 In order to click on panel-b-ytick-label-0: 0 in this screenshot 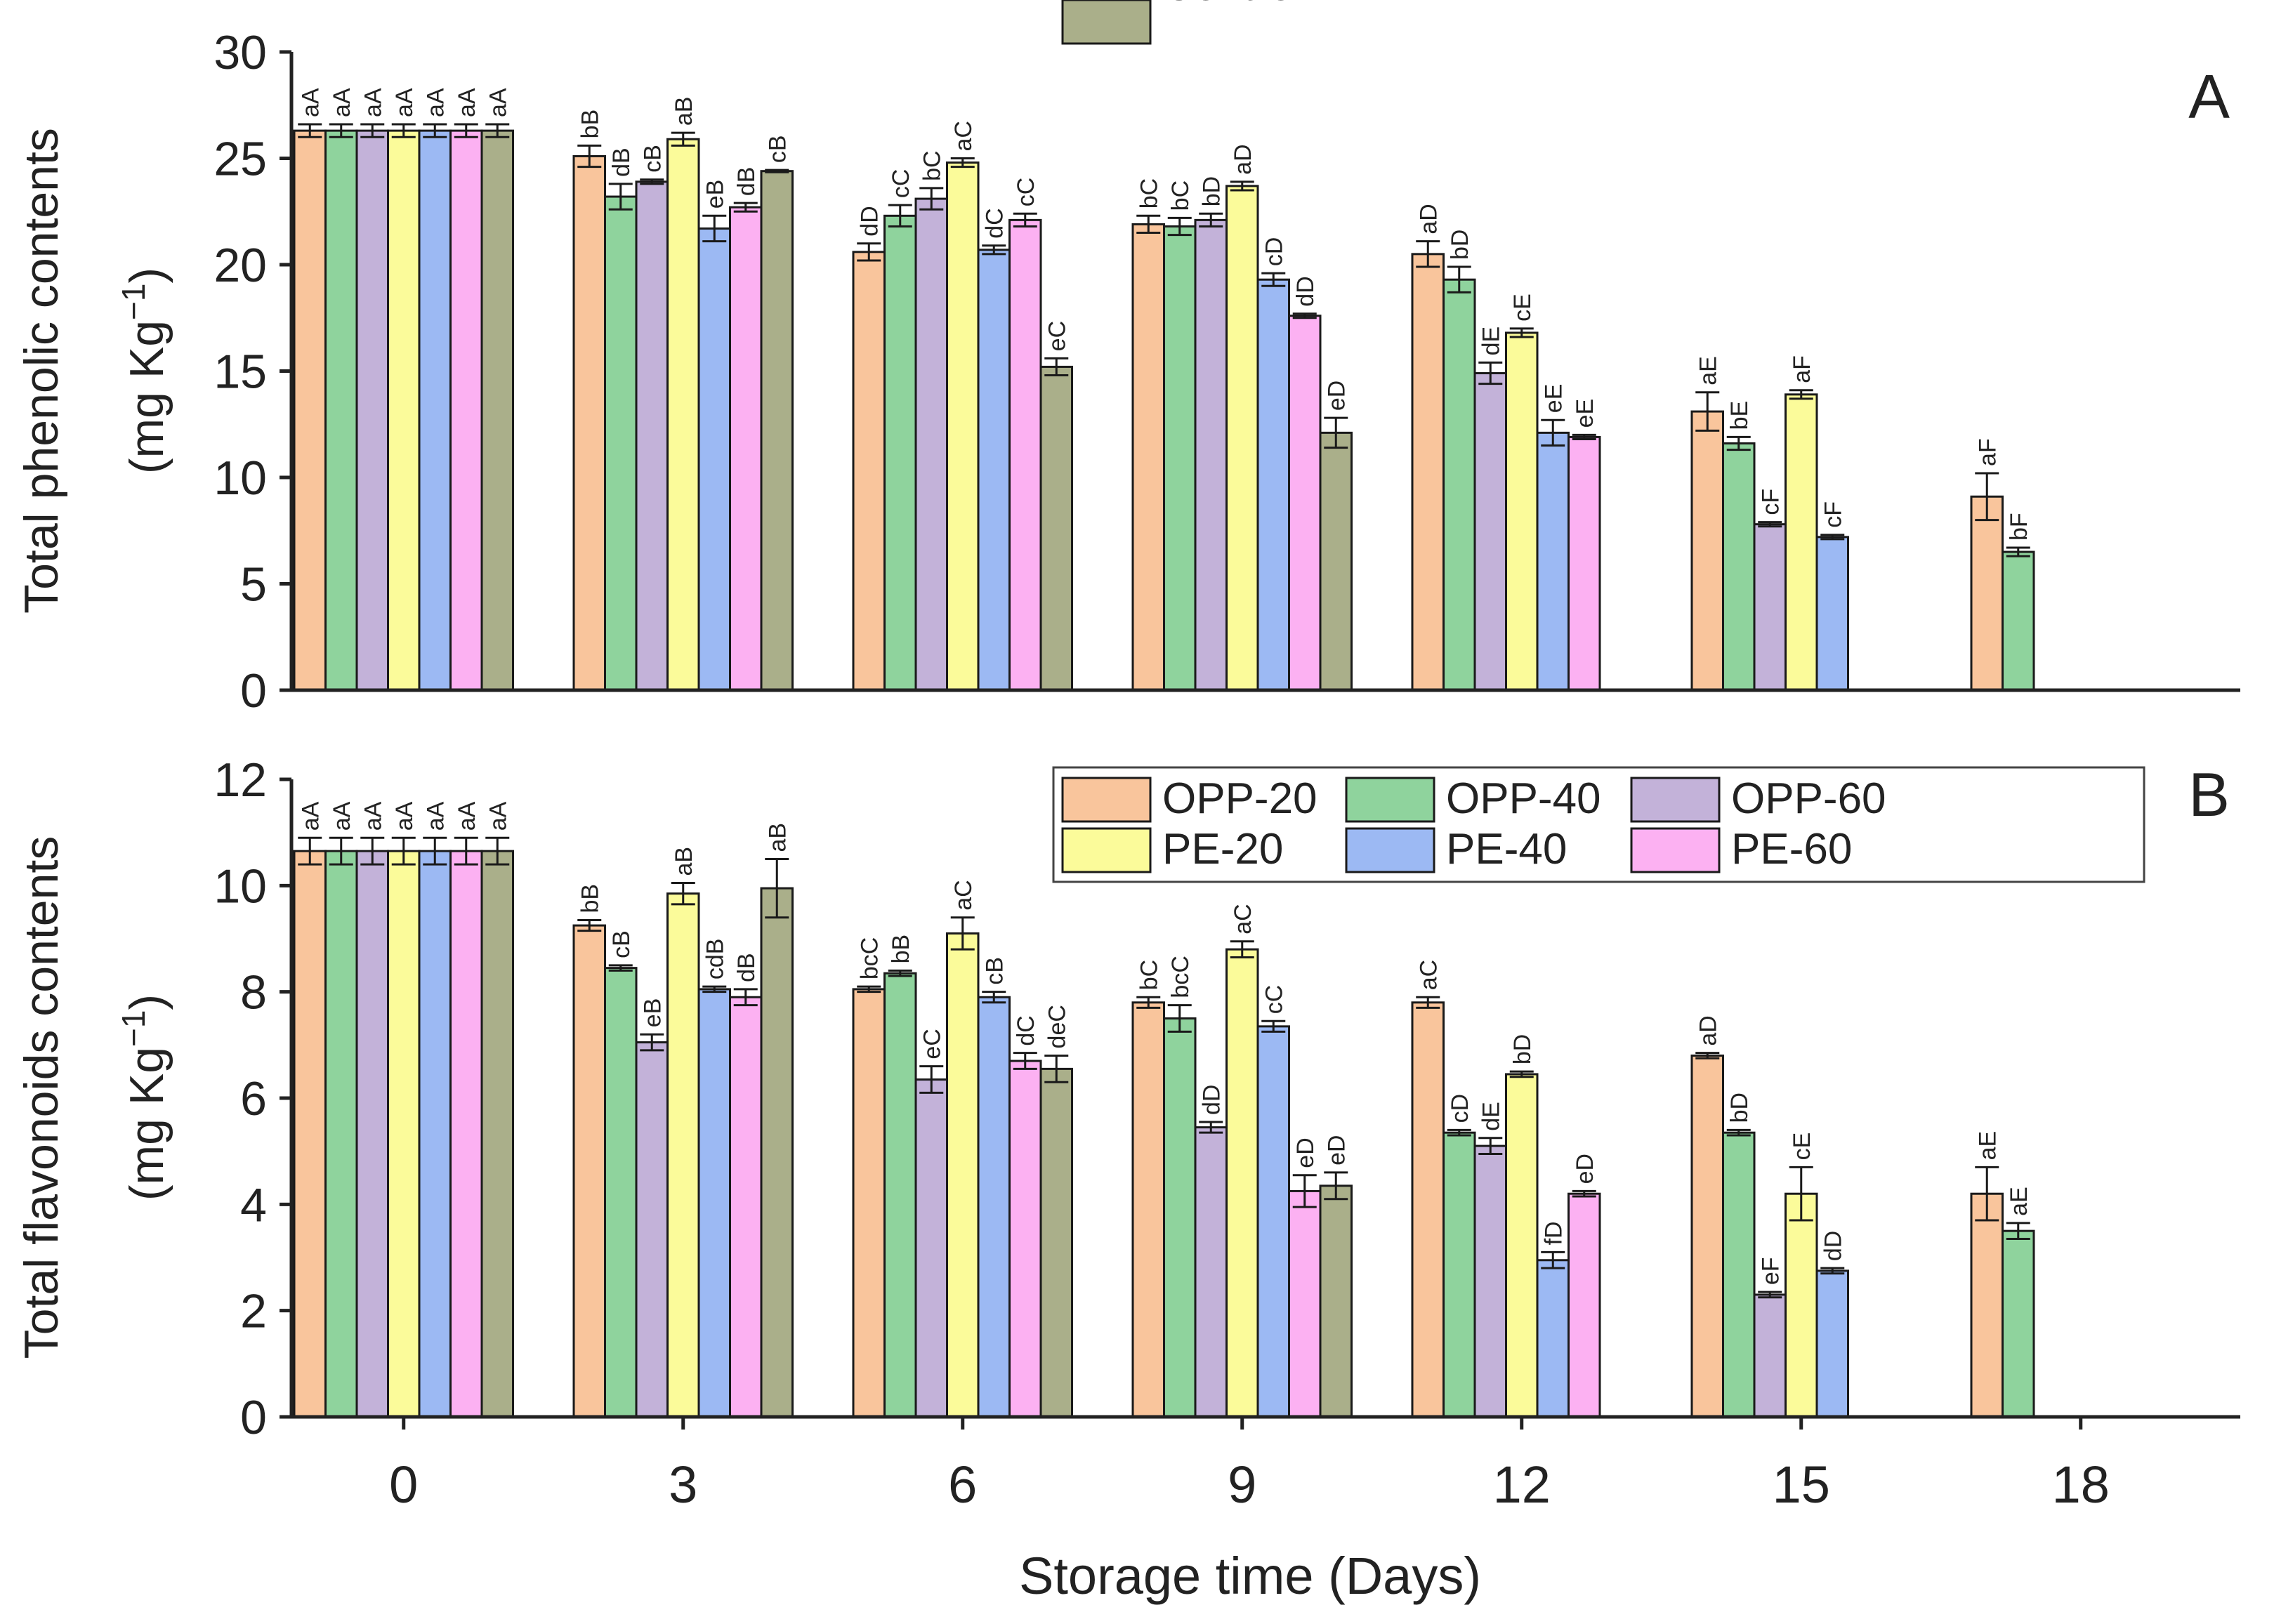, I will do `click(253, 1417)`.